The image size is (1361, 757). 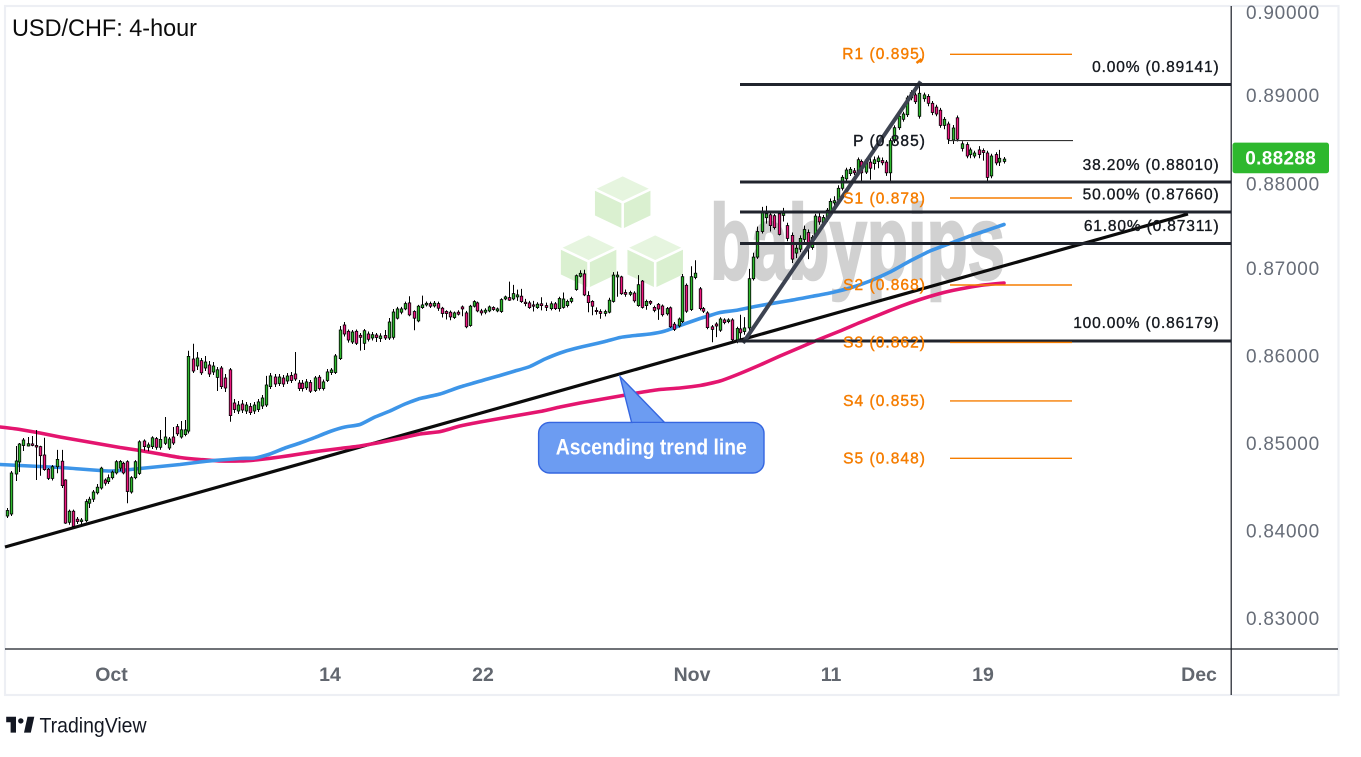 What do you see at coordinates (889, 141) in the screenshot?
I see `svg-text: P (0.885)` at bounding box center [889, 141].